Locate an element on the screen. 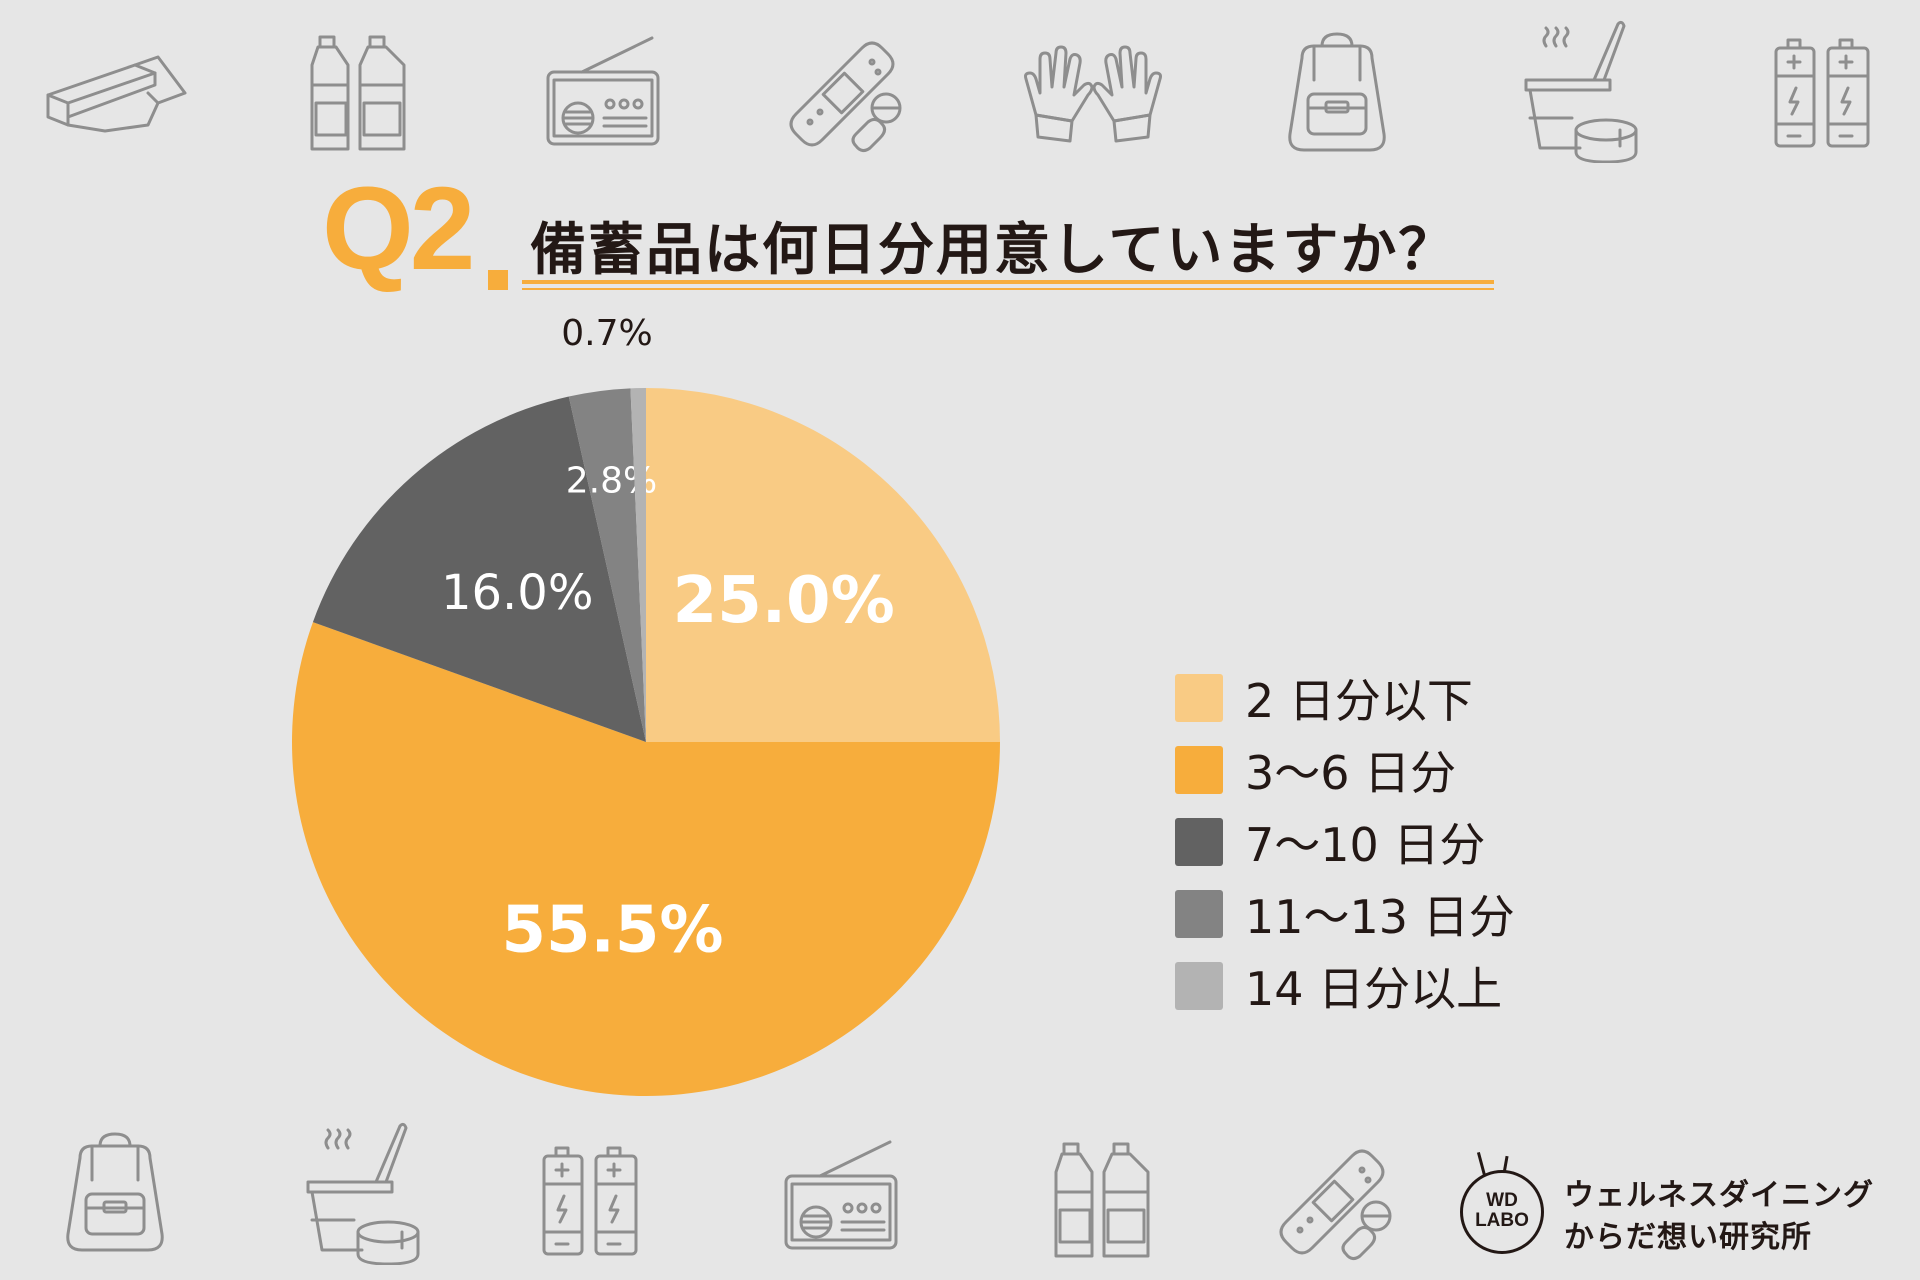 The height and width of the screenshot is (1280, 1920). pie-data-label-1: 25.0% is located at coordinates (784, 601).